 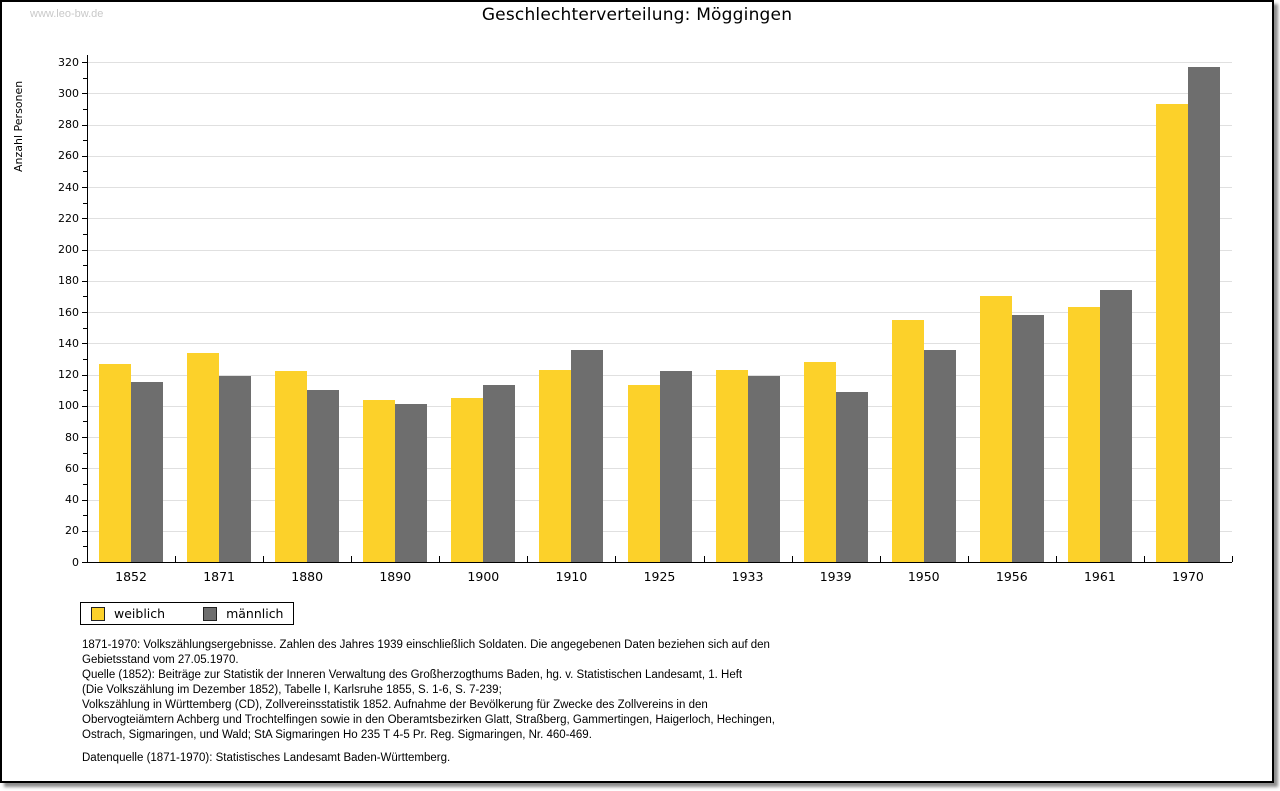 What do you see at coordinates (907, 440) in the screenshot?
I see `bar-weiblich-1950` at bounding box center [907, 440].